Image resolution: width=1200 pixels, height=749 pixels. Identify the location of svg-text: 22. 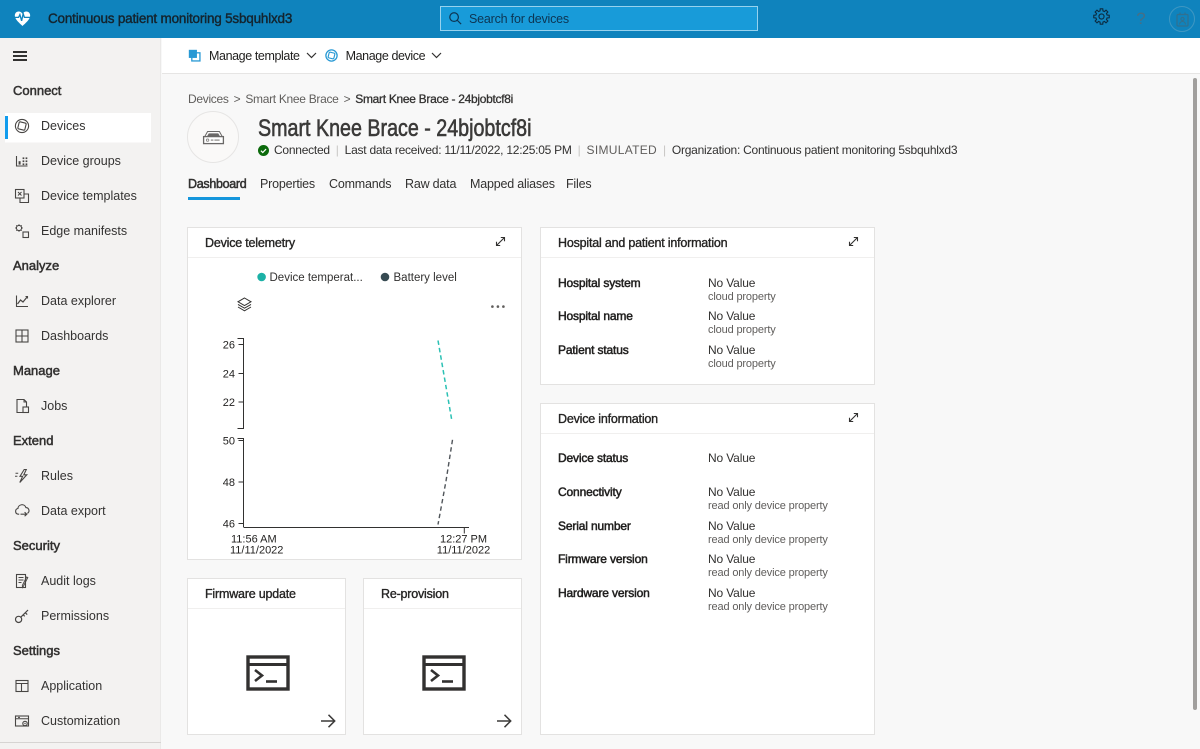
(229, 403).